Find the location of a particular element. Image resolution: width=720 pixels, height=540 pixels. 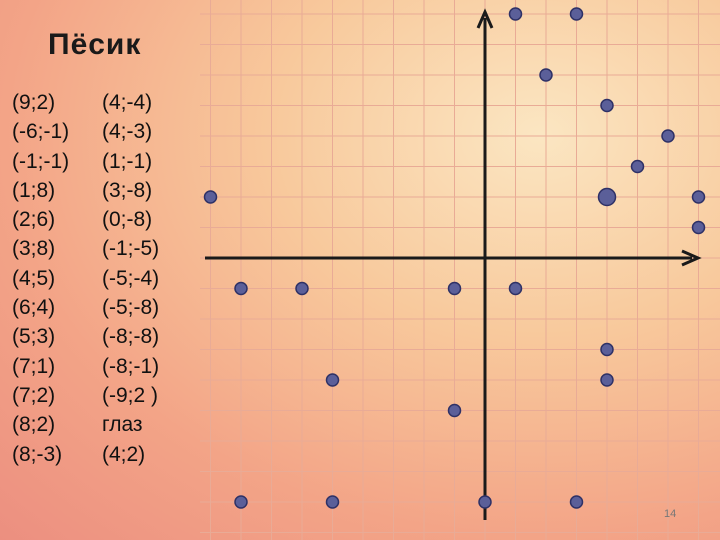

coordinate-item: (-1;-5) is located at coordinates (131, 249).